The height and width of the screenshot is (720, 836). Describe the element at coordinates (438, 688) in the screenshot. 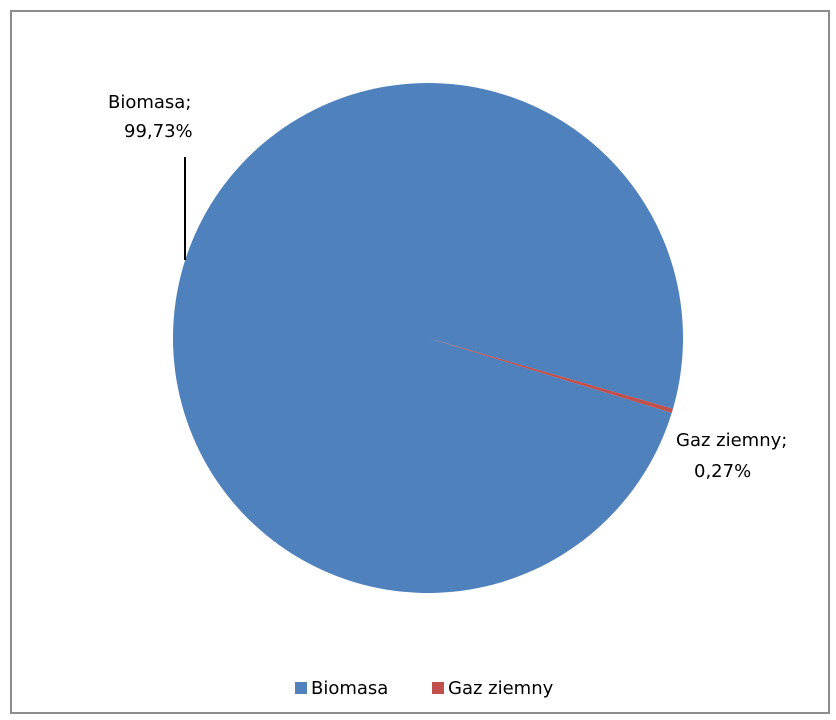

I see `legend-swatch-gaz-ziemny` at that location.